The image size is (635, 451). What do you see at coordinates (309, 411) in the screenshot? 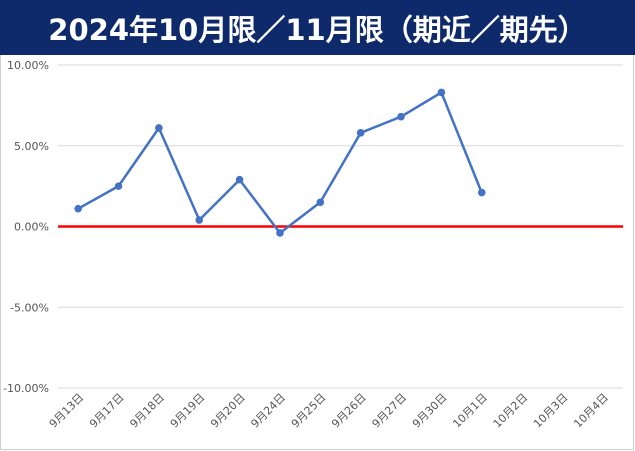
I see `x-tick-label: 9月25日` at bounding box center [309, 411].